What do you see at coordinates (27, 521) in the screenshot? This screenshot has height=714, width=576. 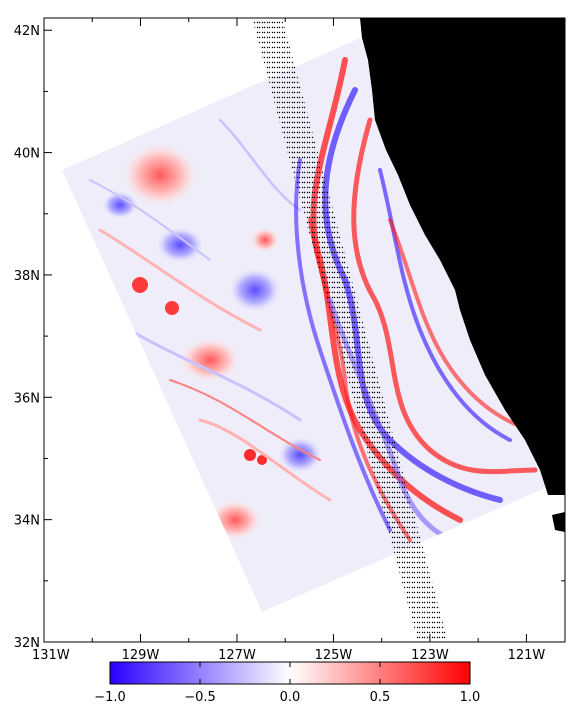 I see `lat-tick-label: 34N` at bounding box center [27, 521].